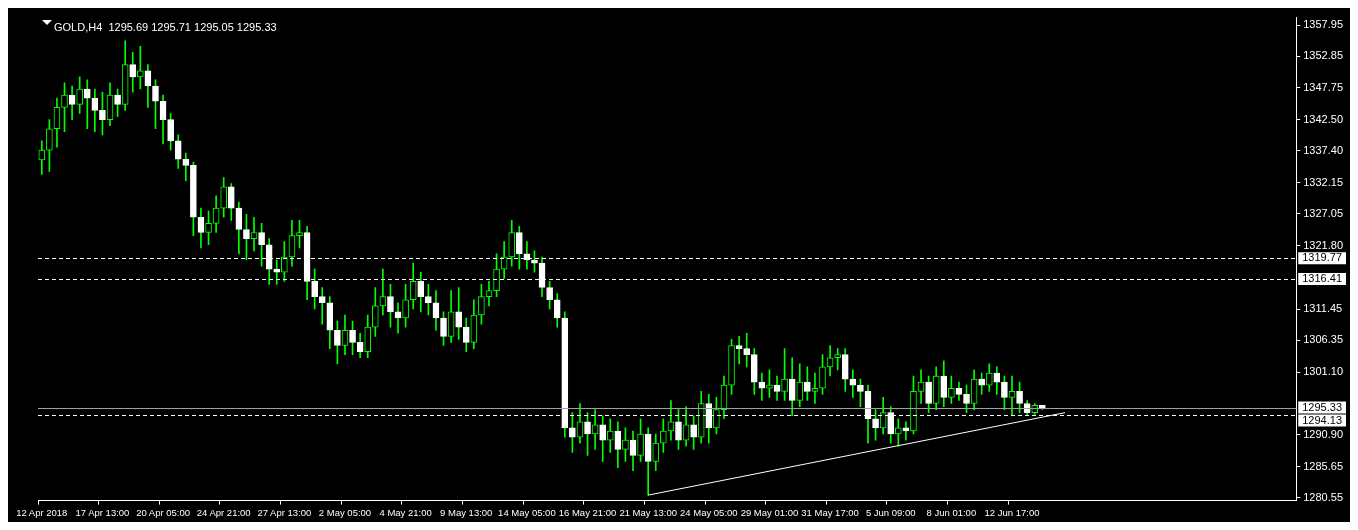 This screenshot has width=1358, height=530. What do you see at coordinates (830, 512) in the screenshot?
I see `x-tick-label: 31 May 17:00` at bounding box center [830, 512].